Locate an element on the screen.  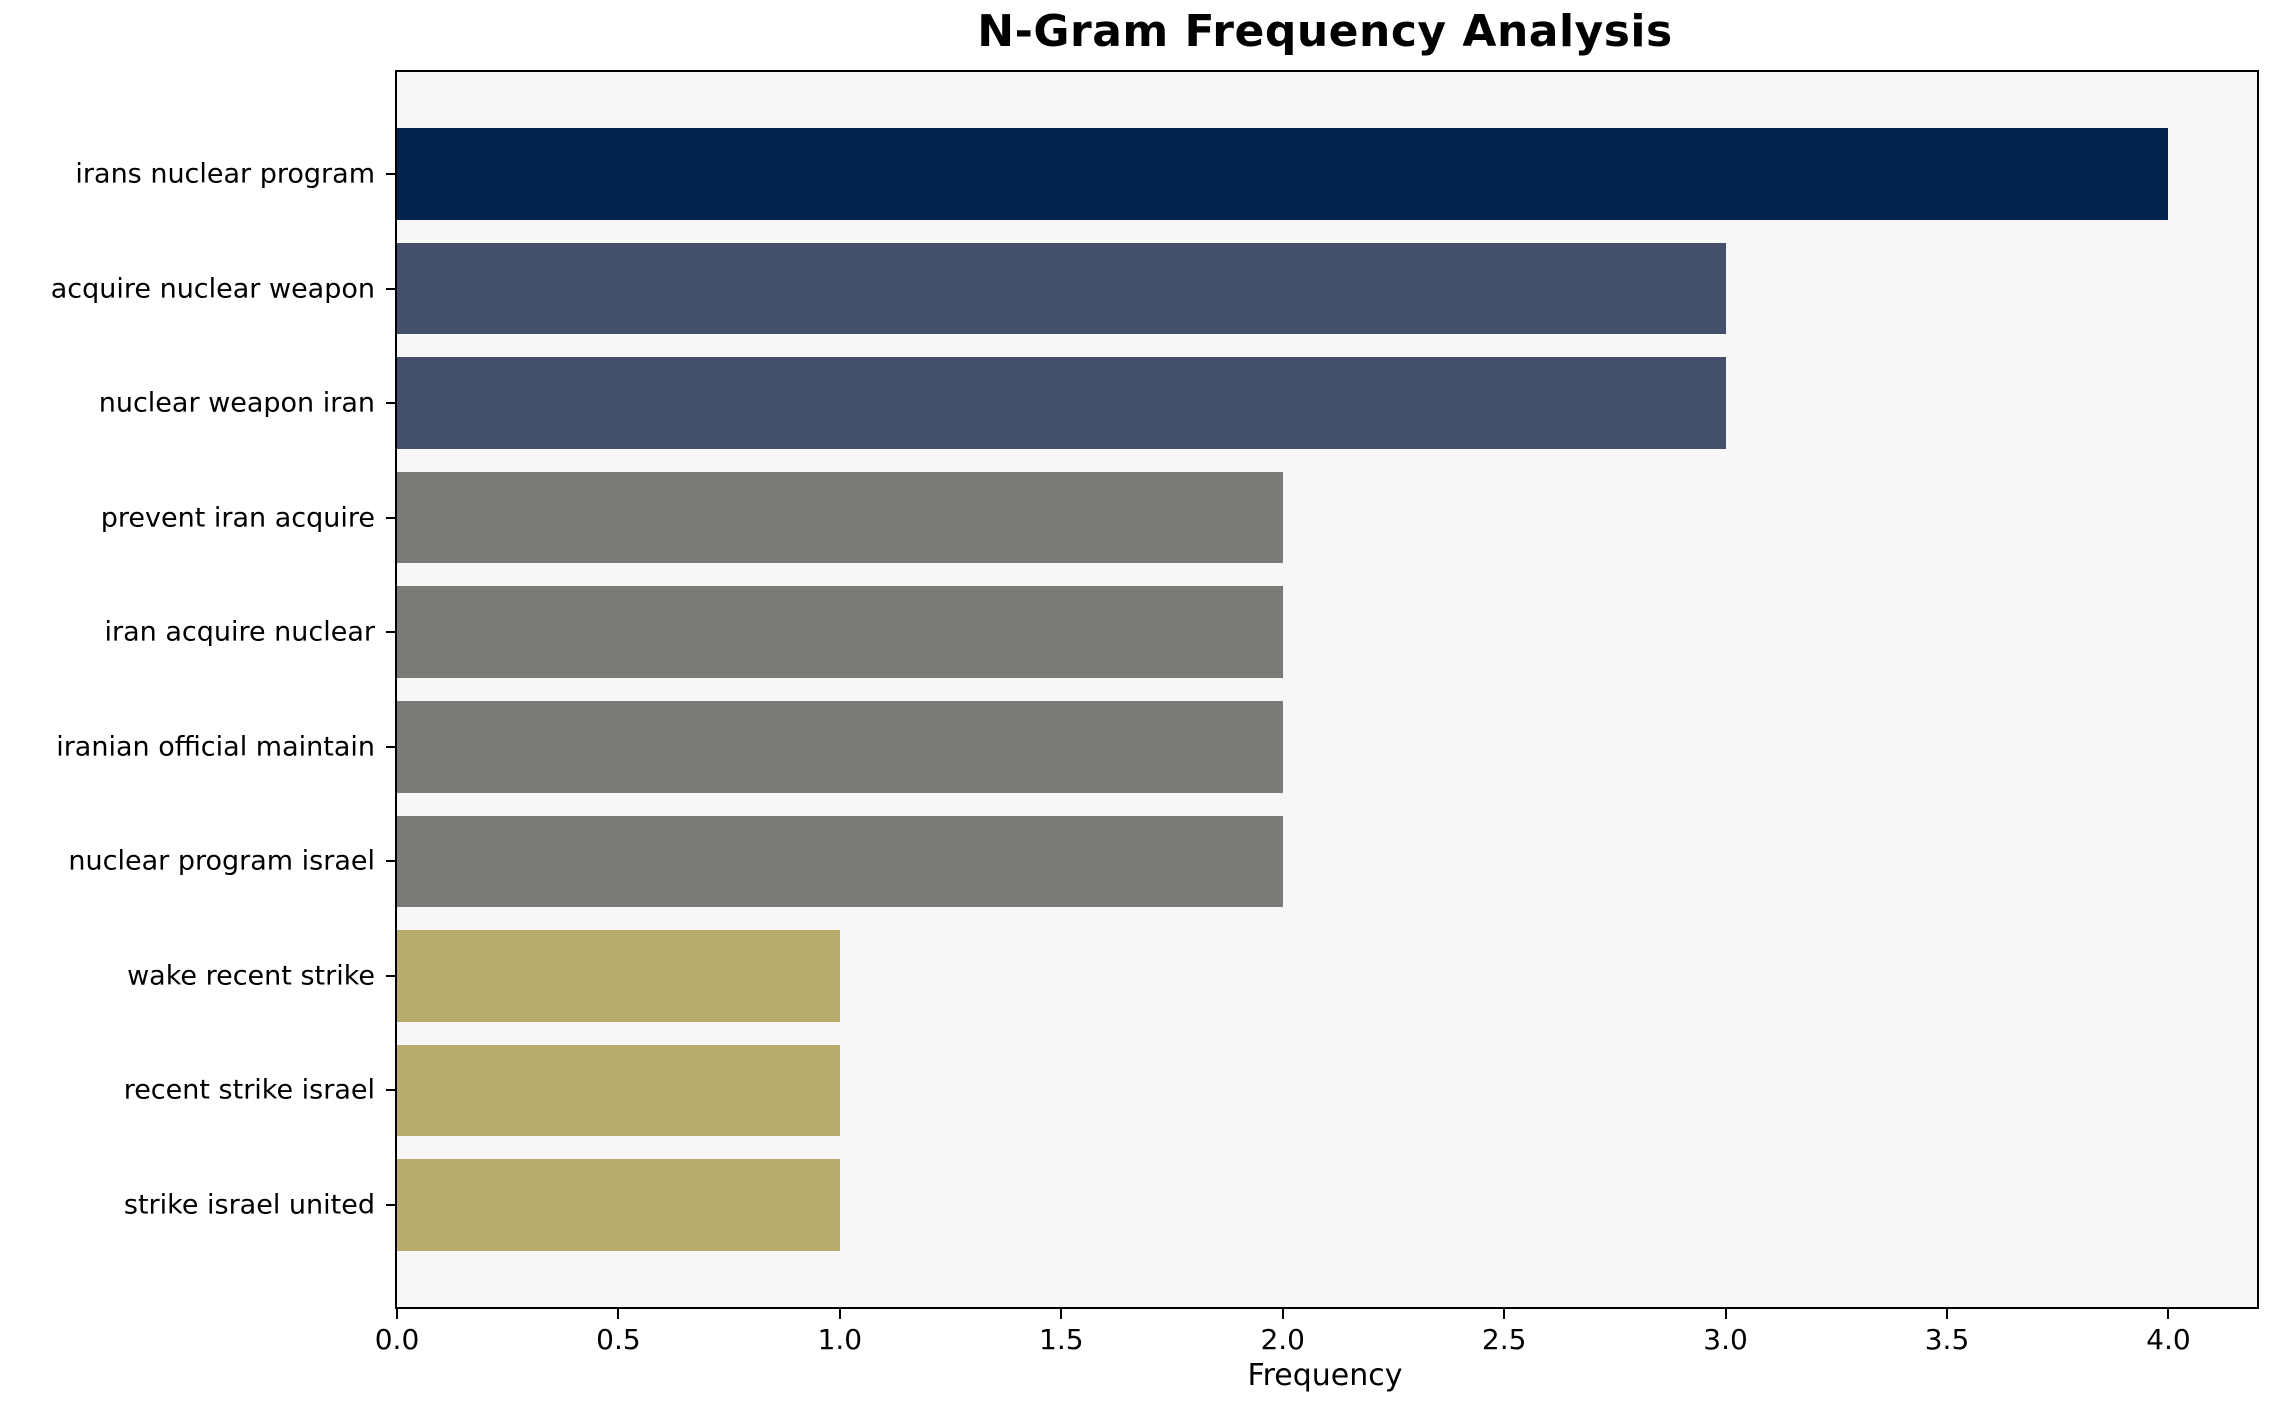
y-tick-label: strike israel united is located at coordinates (249, 1205).